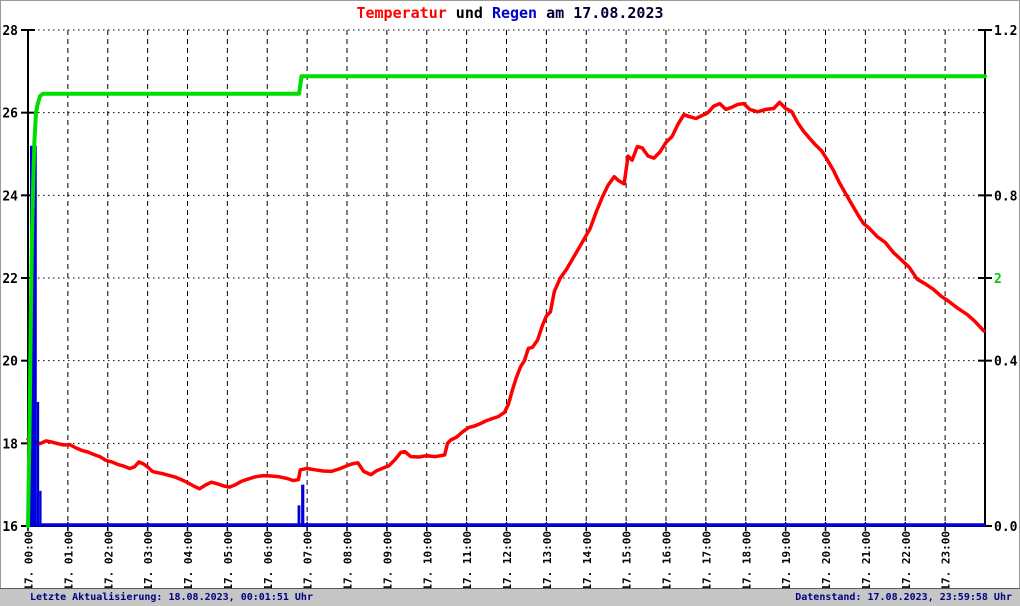  Describe the element at coordinates (228, 559) in the screenshot. I see `svg-text: 17. 05:00` at that location.